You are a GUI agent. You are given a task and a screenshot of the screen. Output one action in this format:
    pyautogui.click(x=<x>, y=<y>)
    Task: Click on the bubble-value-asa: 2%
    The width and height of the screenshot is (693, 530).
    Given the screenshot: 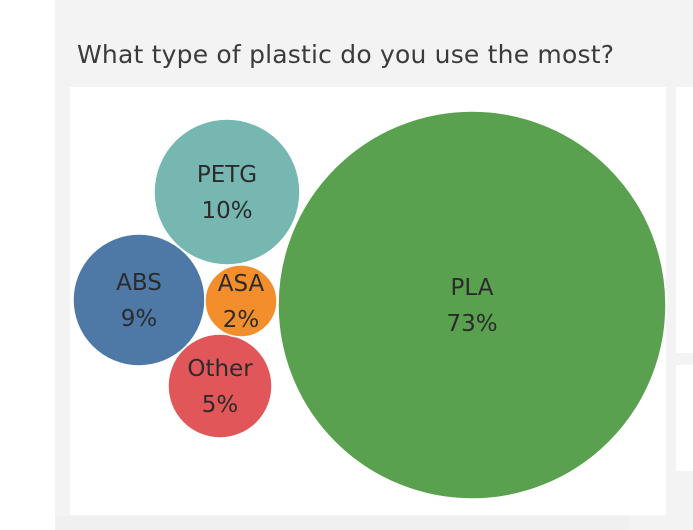 What is the action you would take?
    pyautogui.click(x=241, y=320)
    